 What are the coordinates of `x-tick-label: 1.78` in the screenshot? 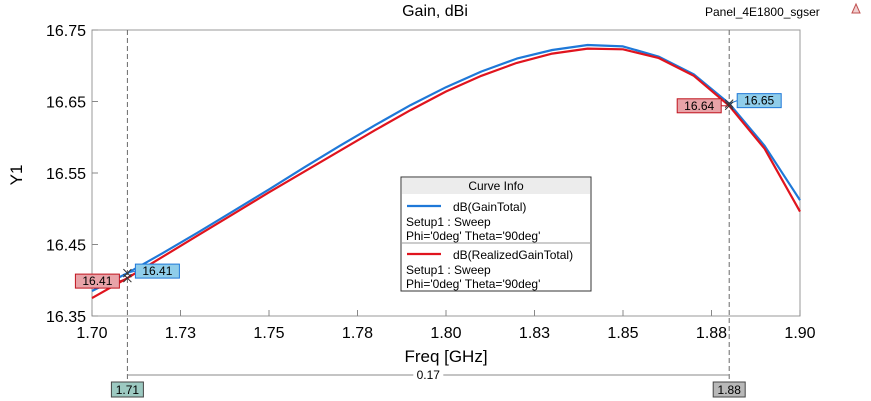 It's located at (357, 333).